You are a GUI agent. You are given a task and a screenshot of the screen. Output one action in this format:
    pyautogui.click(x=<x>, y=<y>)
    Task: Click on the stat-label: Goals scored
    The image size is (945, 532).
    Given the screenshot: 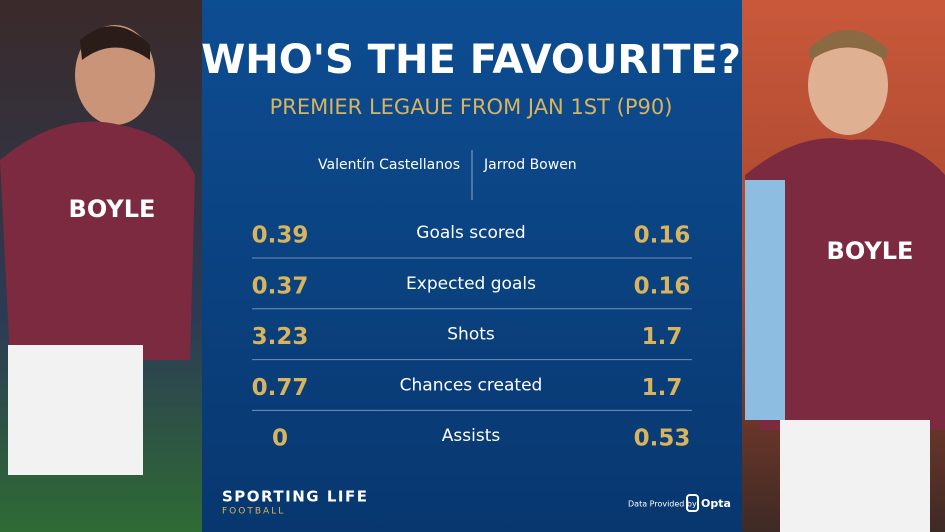 What is the action you would take?
    pyautogui.click(x=470, y=233)
    